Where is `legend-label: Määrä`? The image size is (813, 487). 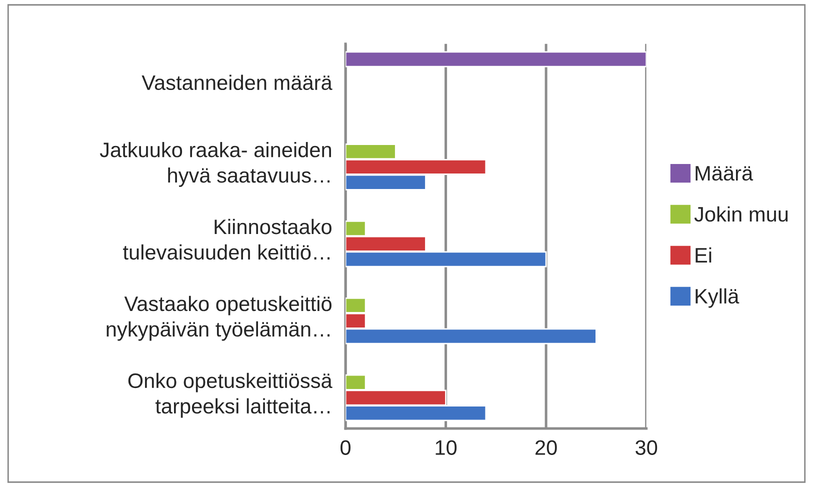 legend-label: Määrä is located at coordinates (725, 173).